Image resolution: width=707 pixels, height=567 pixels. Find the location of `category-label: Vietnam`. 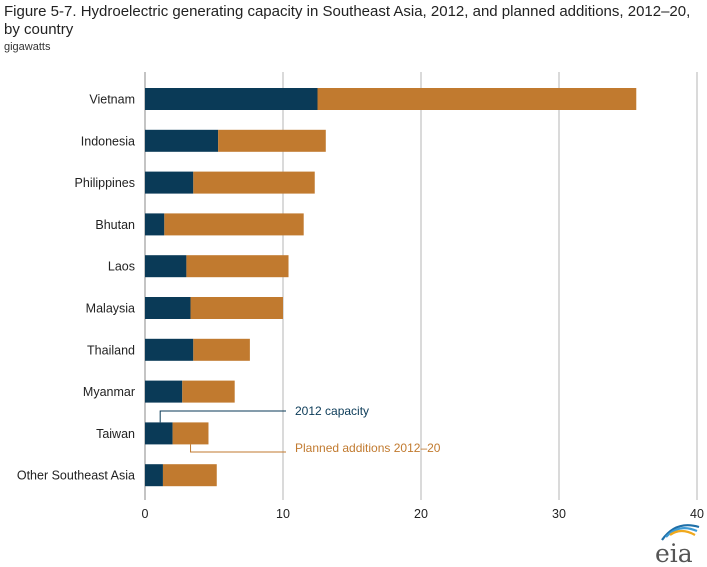

category-label: Vietnam is located at coordinates (112, 100).